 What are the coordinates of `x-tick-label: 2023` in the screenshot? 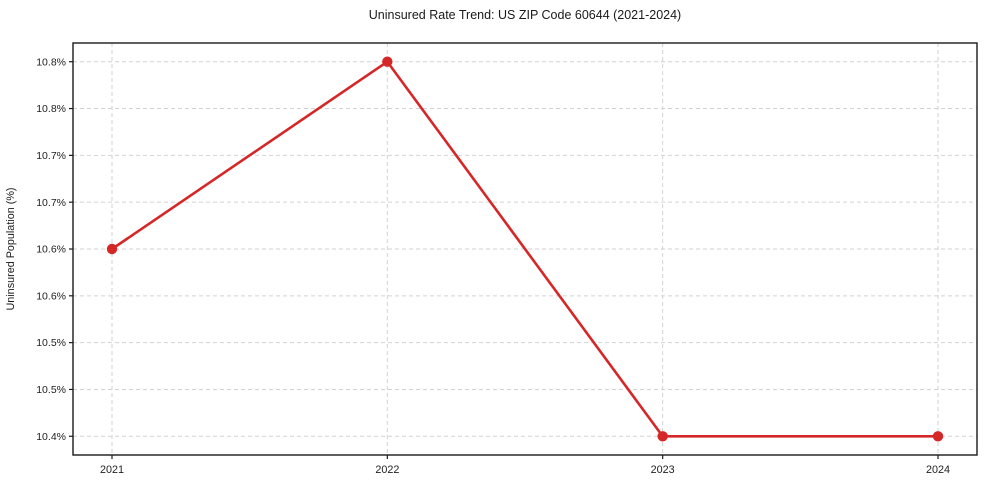 It's located at (663, 470).